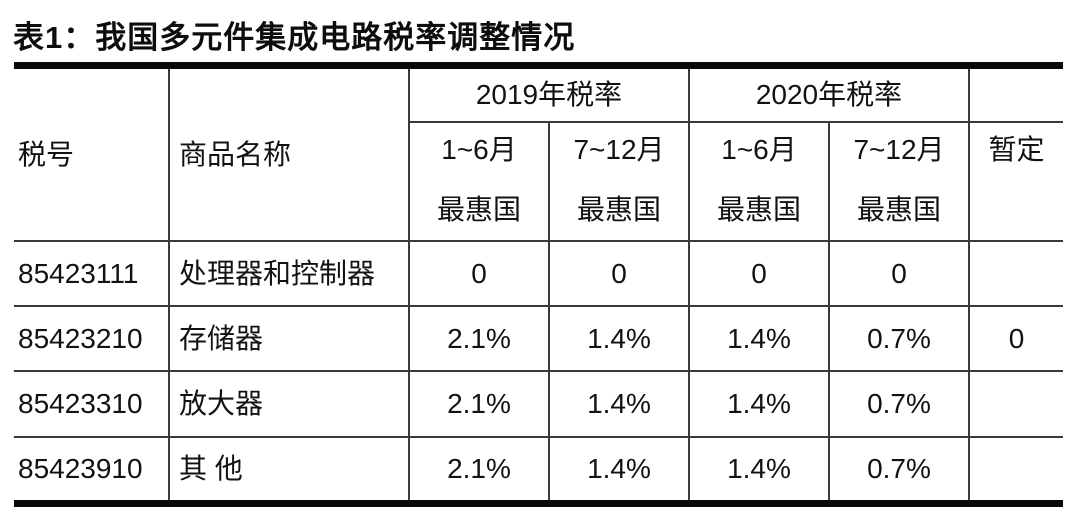  Describe the element at coordinates (760, 182) in the screenshot. I see `subheader-2020-h1: 1~6月 最惠国` at that location.